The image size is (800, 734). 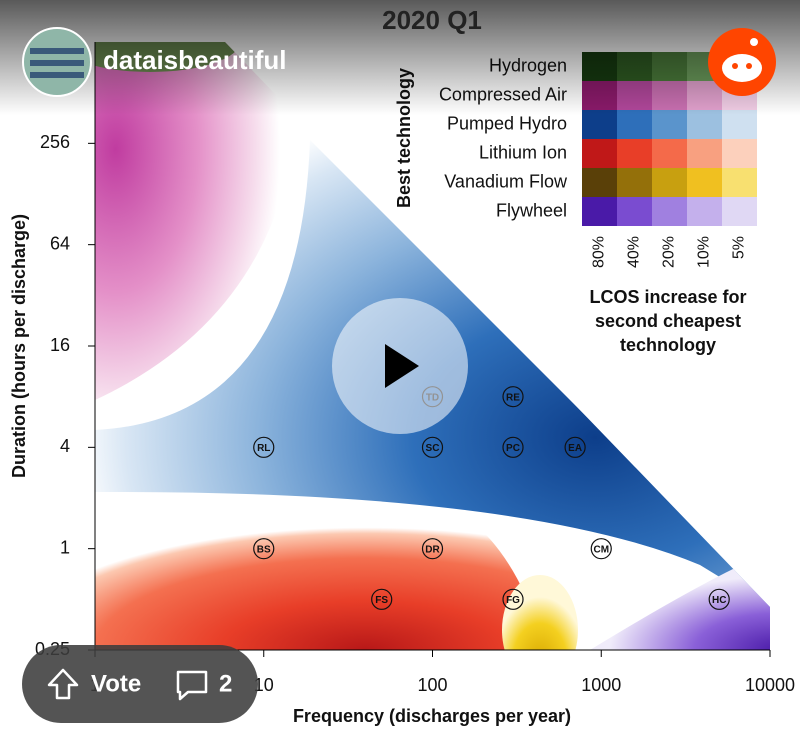 I want to click on upvote-icon, so click(x=63, y=684).